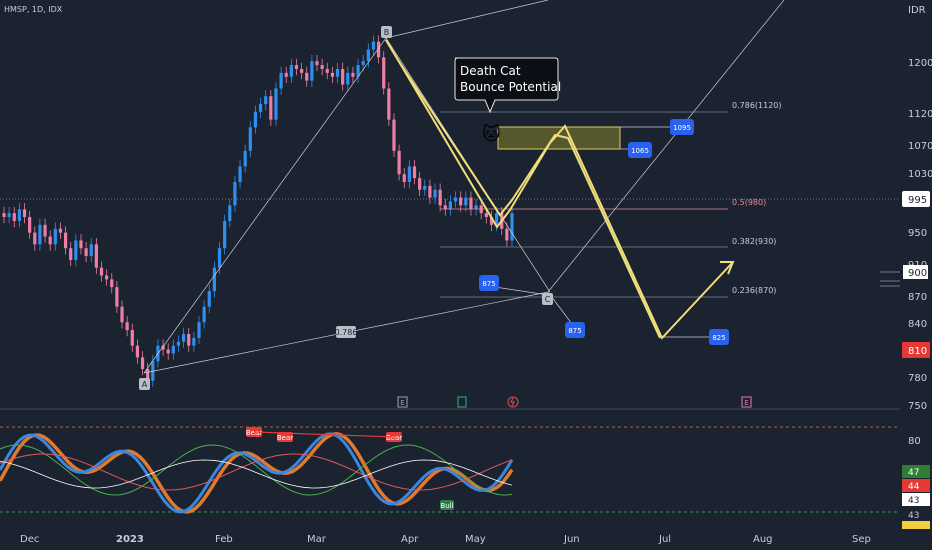 Image resolution: width=932 pixels, height=550 pixels. I want to click on osc-badge-43a, so click(916, 499).